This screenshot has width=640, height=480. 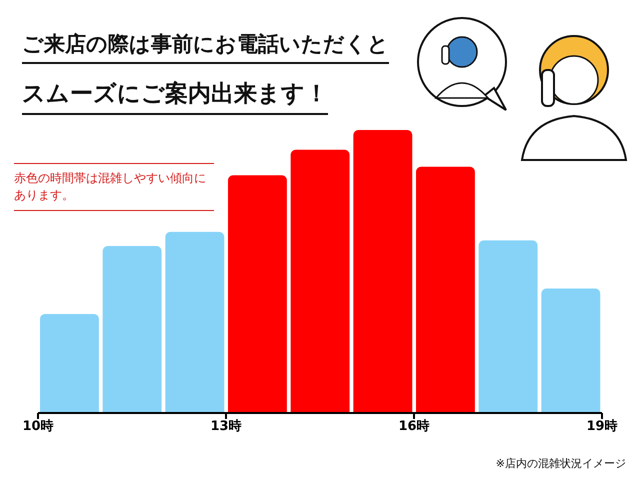 I want to click on x-tick-label: 10時, so click(x=38, y=426).